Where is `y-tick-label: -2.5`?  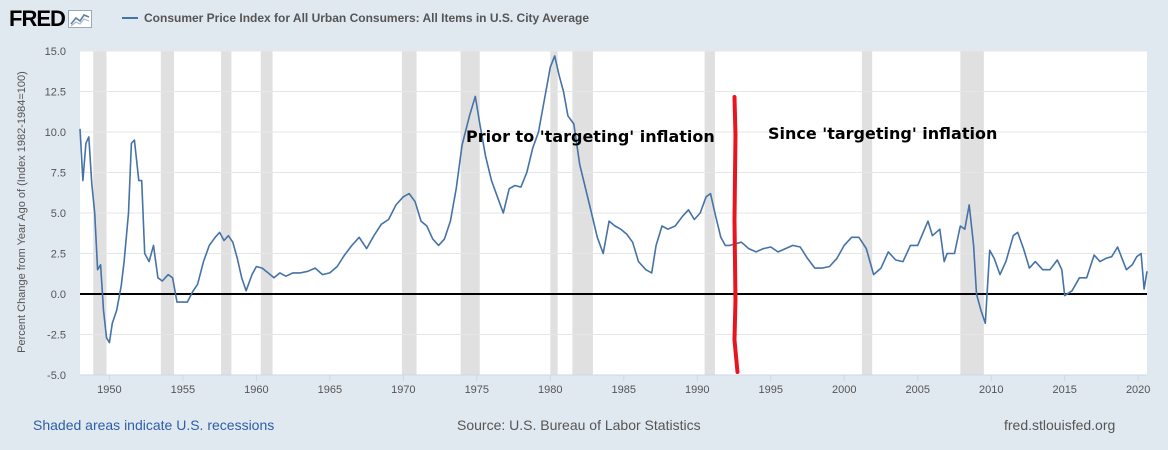
y-tick-label: -2.5 is located at coordinates (56, 336).